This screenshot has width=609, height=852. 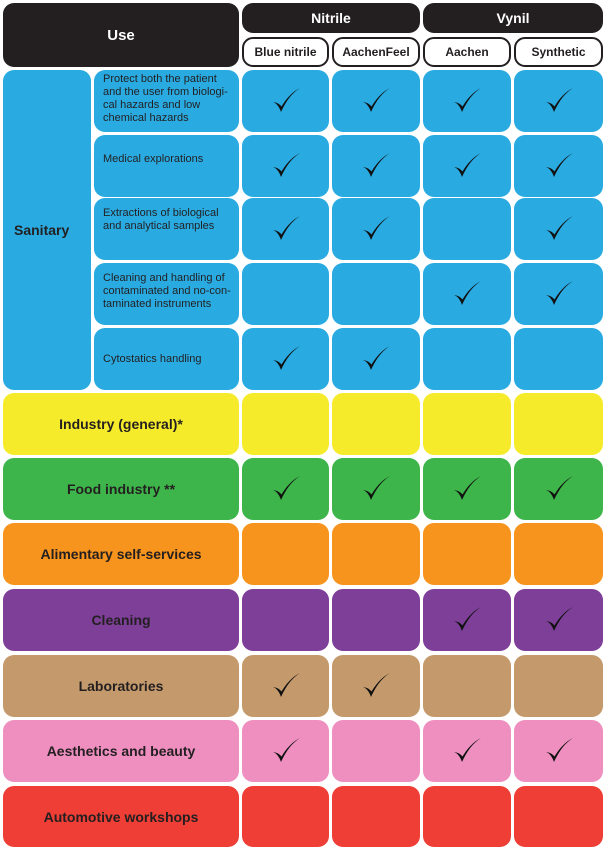 What do you see at coordinates (153, 159) in the screenshot?
I see `subcategory-label: Medical explorations` at bounding box center [153, 159].